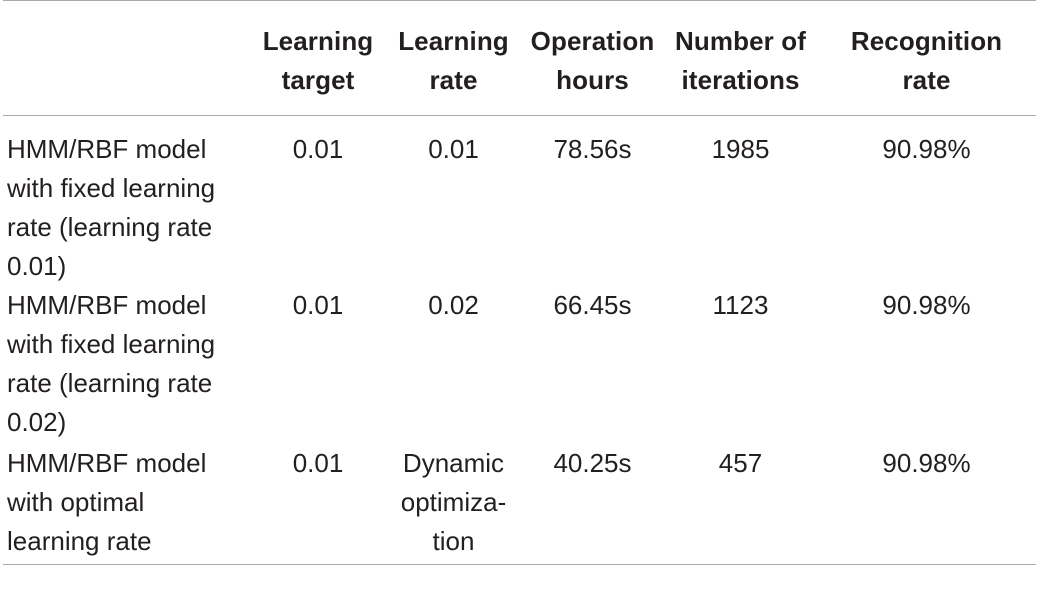  What do you see at coordinates (592, 80) in the screenshot?
I see `header-text: hours` at bounding box center [592, 80].